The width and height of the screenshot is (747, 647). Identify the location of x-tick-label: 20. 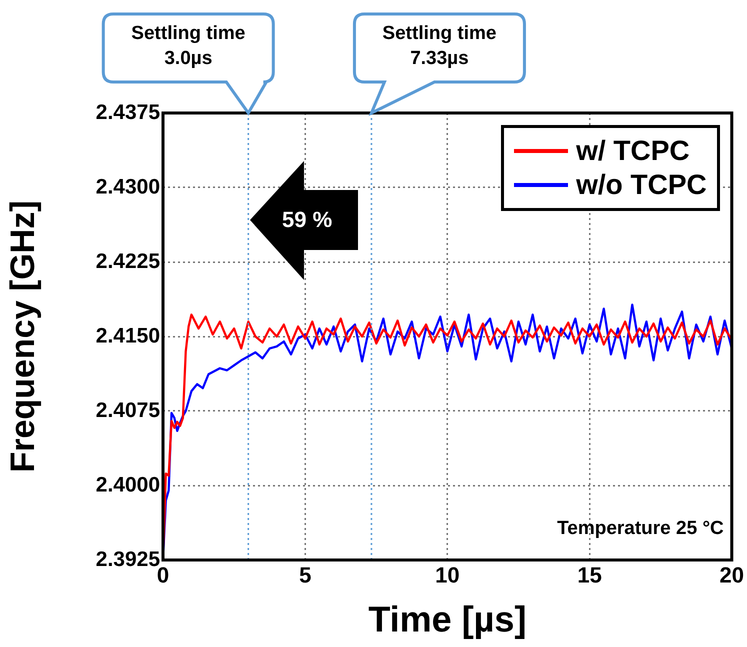
(732, 575).